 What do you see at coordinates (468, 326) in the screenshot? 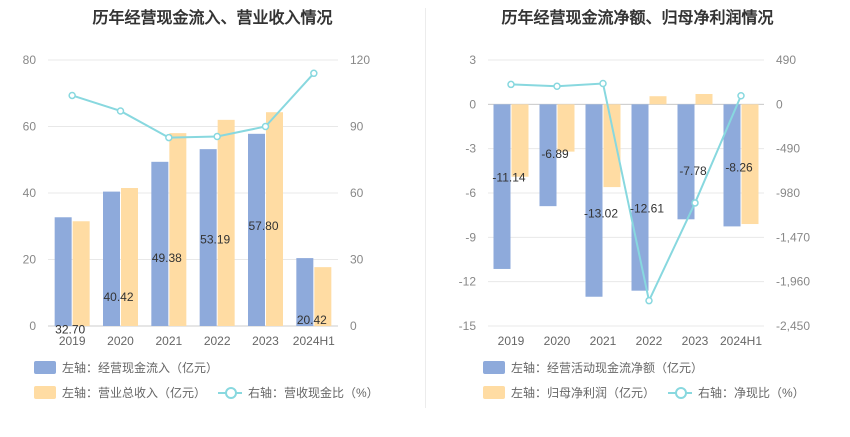
I see `y-tick-left: -15` at bounding box center [468, 326].